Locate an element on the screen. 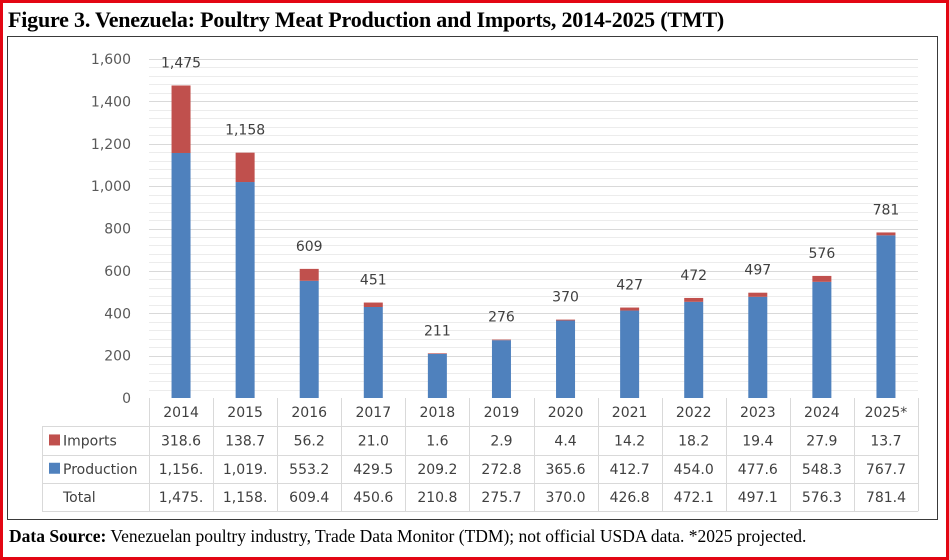  legend-swatch-production is located at coordinates (54, 468).